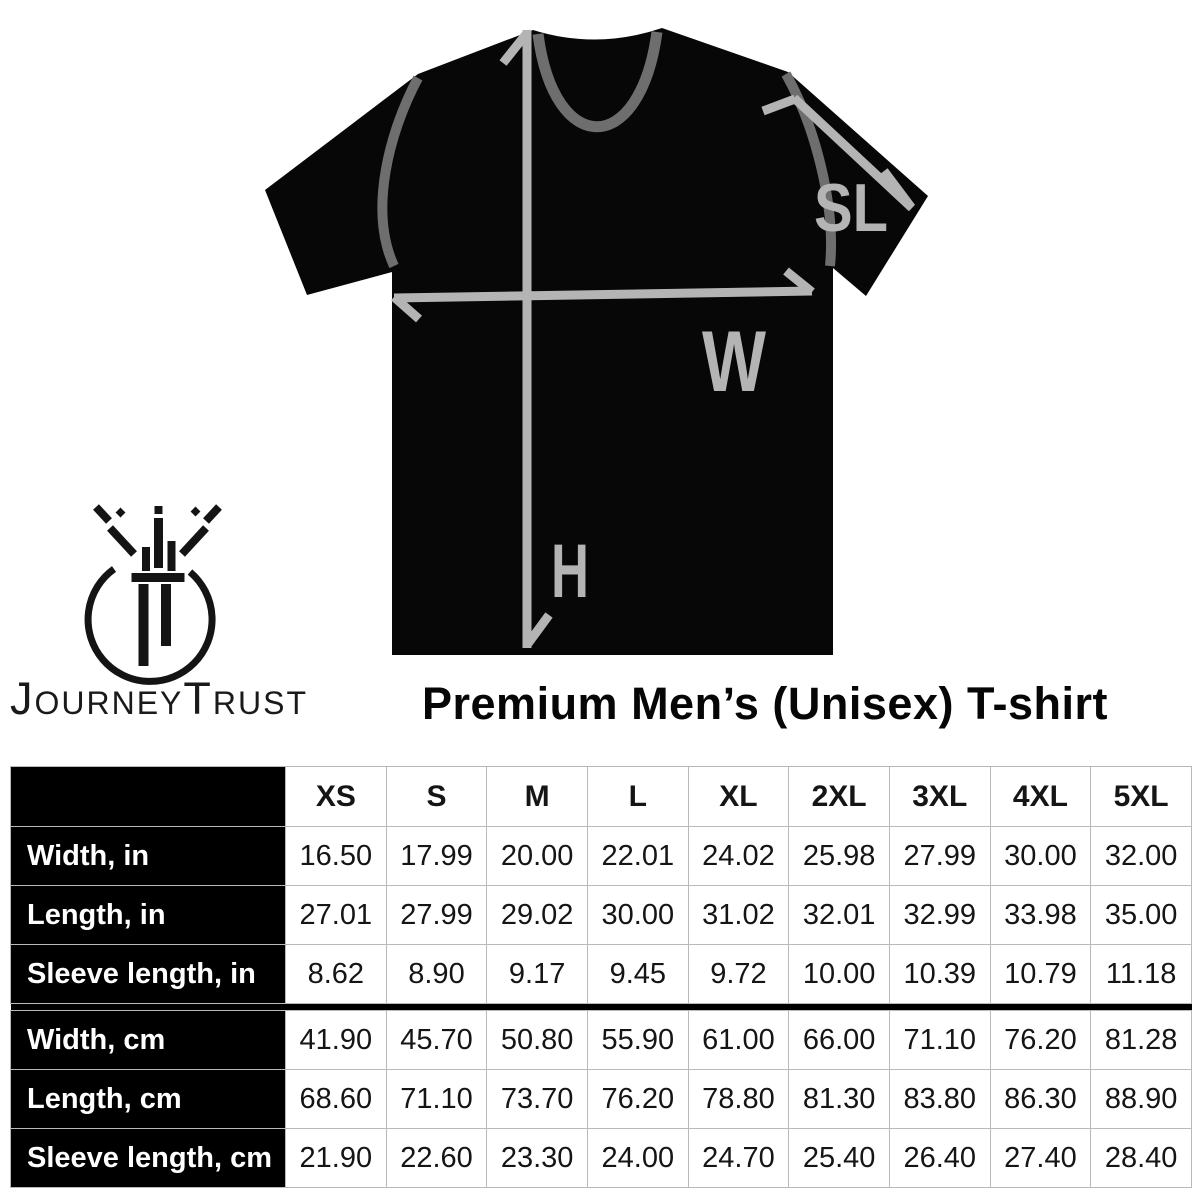 This screenshot has height=1200, width=1200. What do you see at coordinates (939, 1099) in the screenshot?
I see `size-value-cell: 83.80` at bounding box center [939, 1099].